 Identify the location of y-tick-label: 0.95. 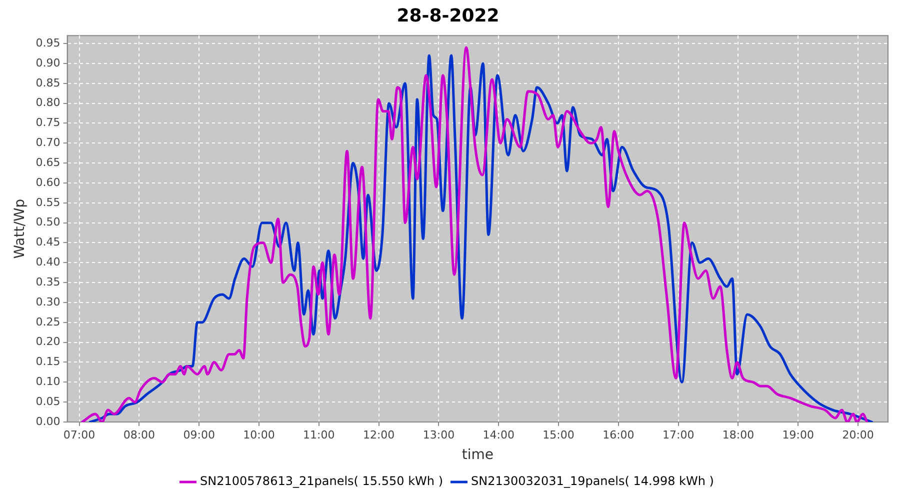
(48, 43).